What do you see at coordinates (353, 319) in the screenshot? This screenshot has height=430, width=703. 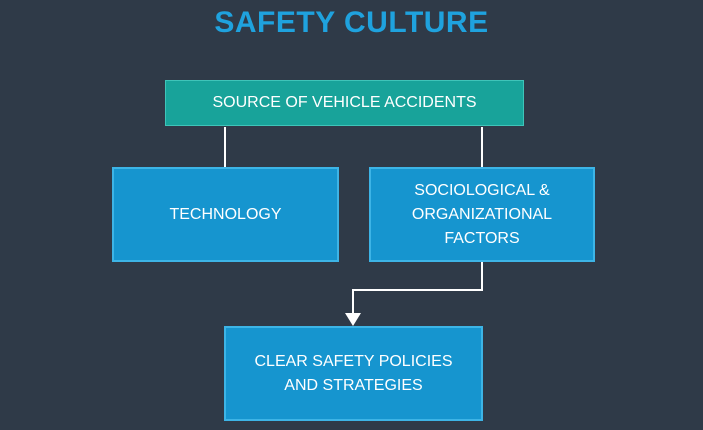 I see `arrowhead-policies` at bounding box center [353, 319].